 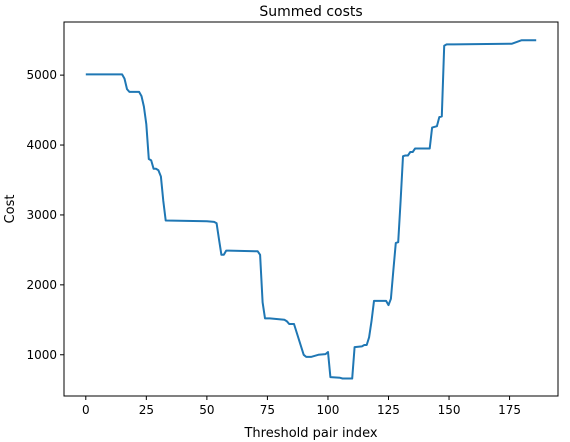 What do you see at coordinates (301, 406) in the screenshot?
I see `x-axis: 0 25 50 75 100 125 150 175` at bounding box center [301, 406].